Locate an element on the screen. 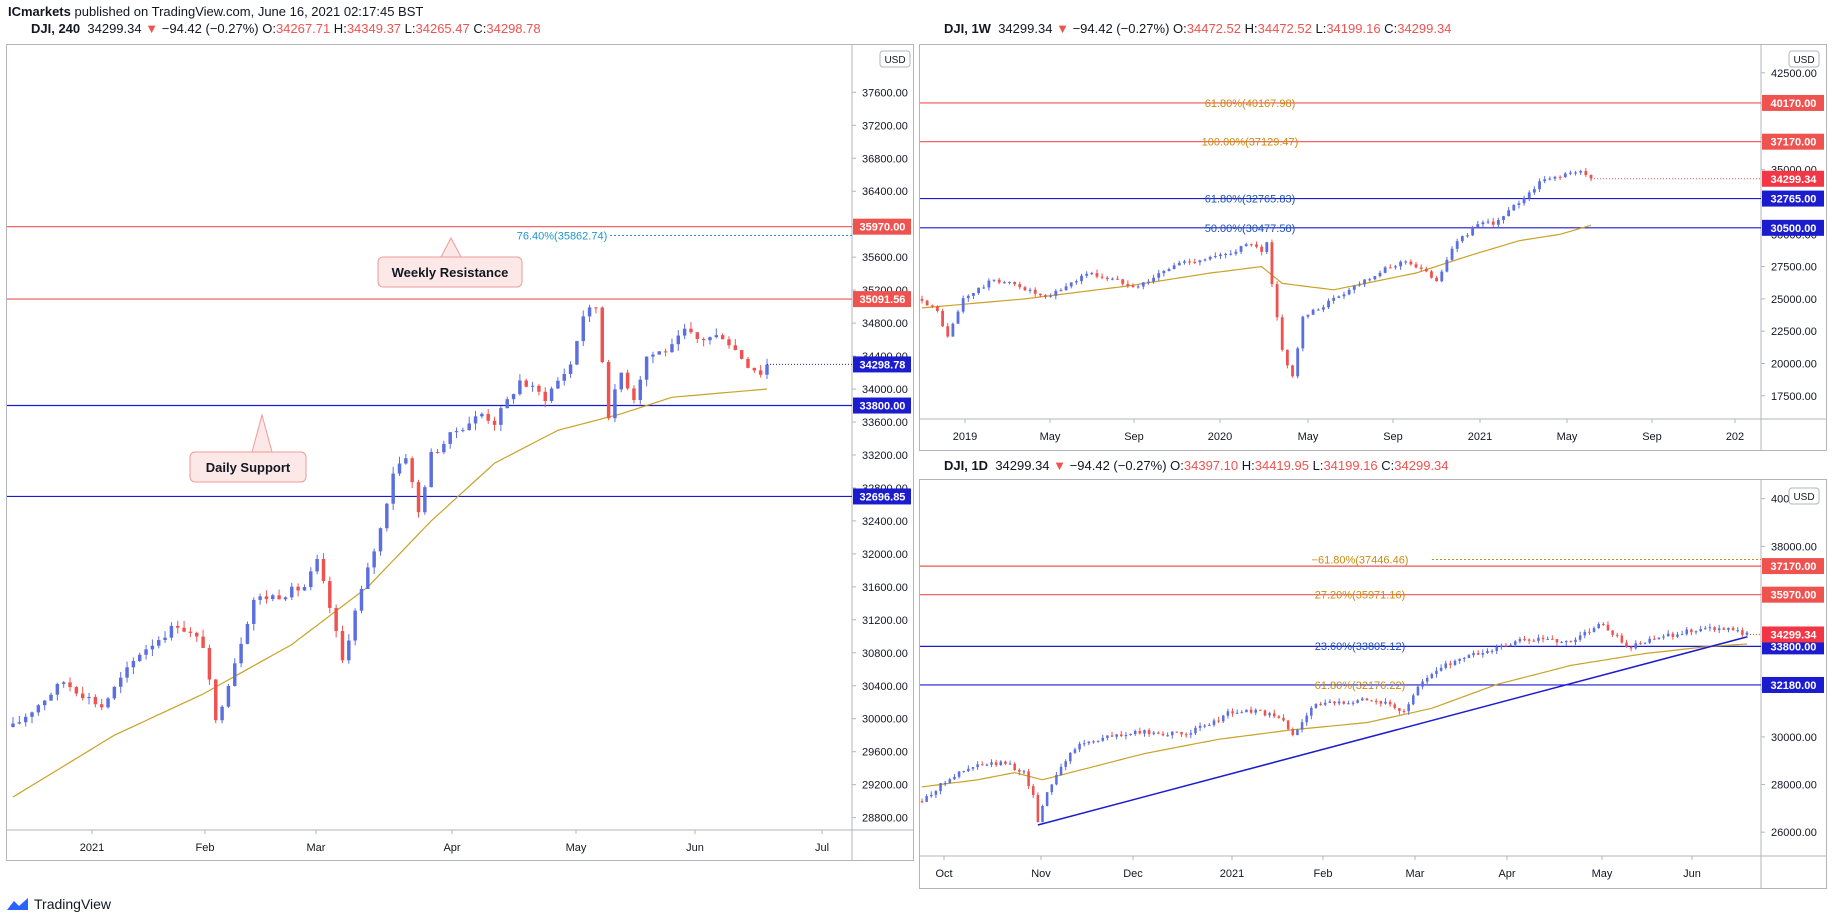 The width and height of the screenshot is (1833, 924). time-tick-label: Feb is located at coordinates (205, 848).